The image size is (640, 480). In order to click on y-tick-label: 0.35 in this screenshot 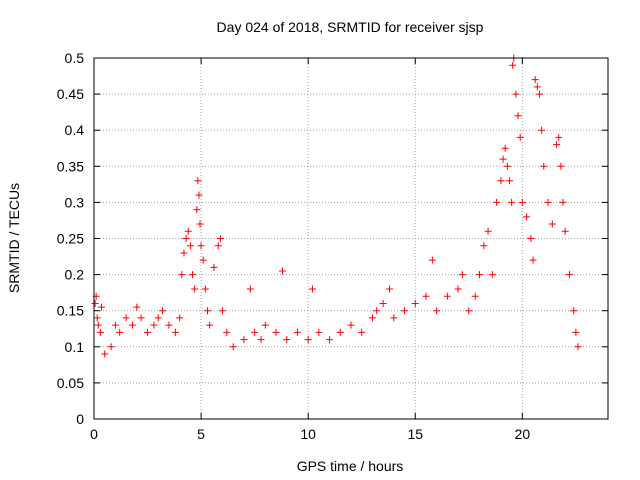, I will do `click(70, 166)`.